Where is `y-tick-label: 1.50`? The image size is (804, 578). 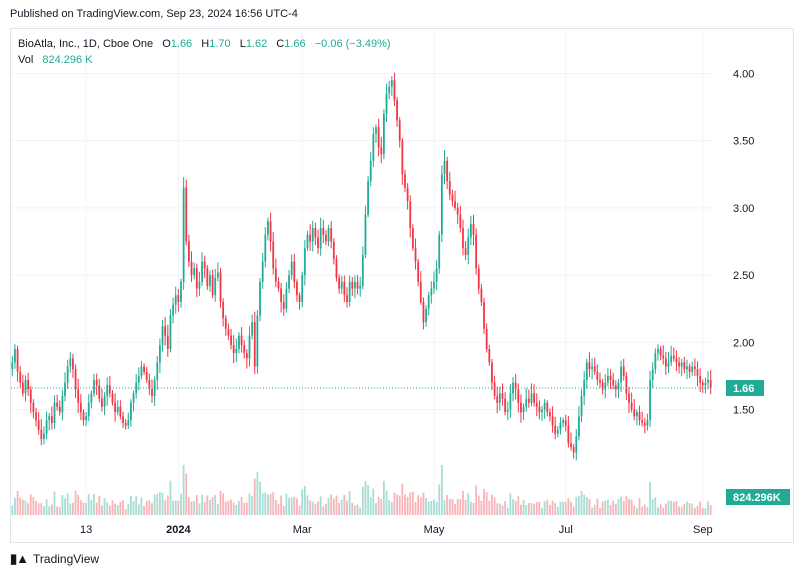 y-tick-label: 1.50 is located at coordinates (743, 411).